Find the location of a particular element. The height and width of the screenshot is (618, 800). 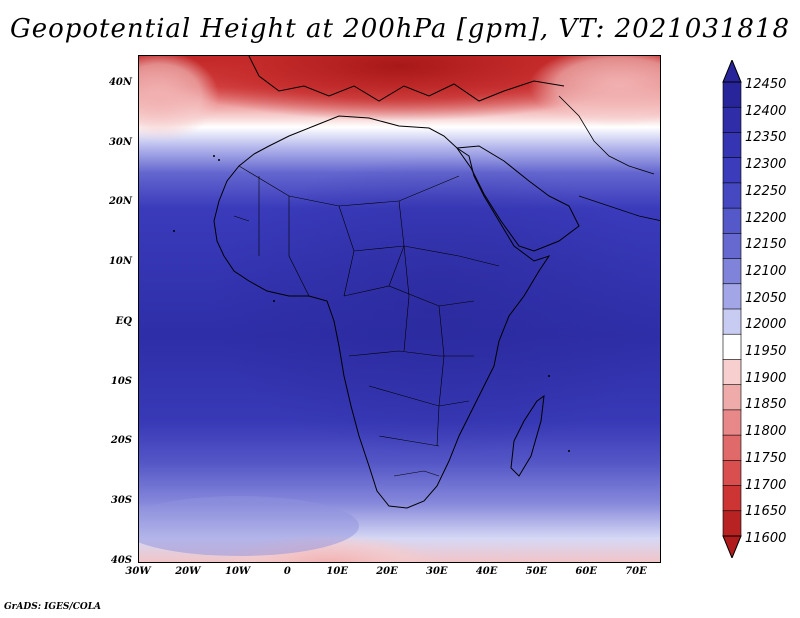

colorbar-level-label: 11900 is located at coordinates (766, 378).